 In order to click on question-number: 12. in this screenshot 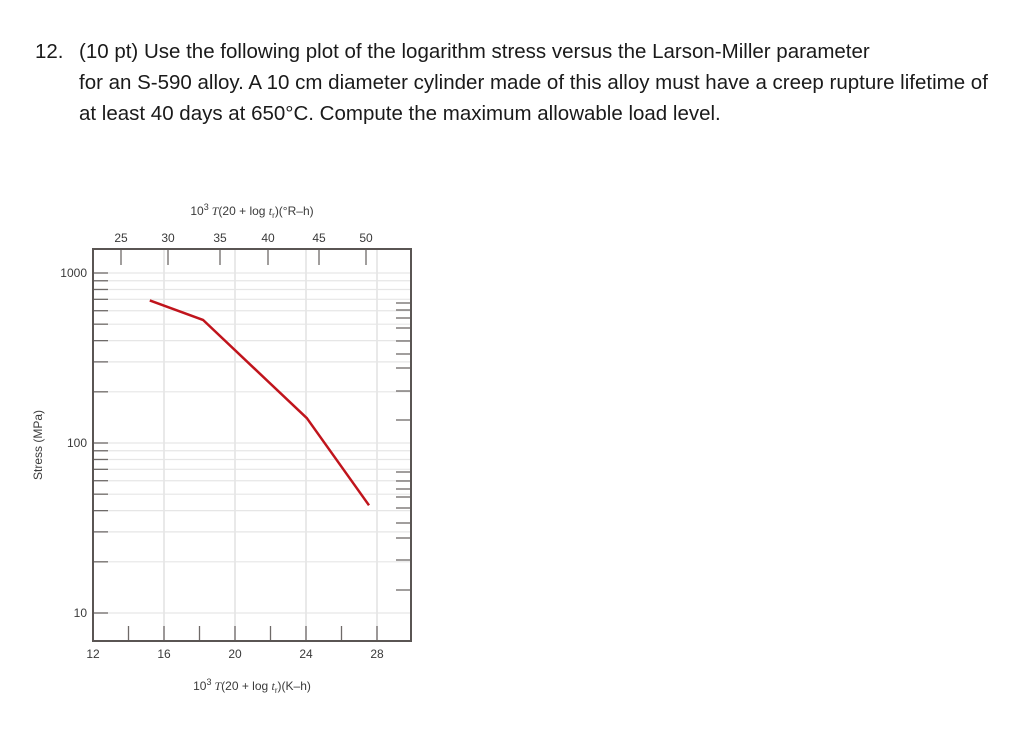, I will do `click(49, 51)`.